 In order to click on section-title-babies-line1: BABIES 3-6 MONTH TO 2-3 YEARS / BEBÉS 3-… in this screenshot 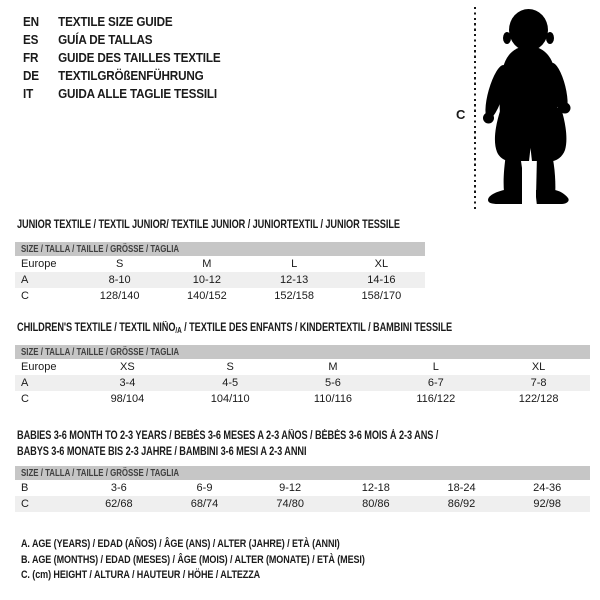, I will do `click(280, 435)`.